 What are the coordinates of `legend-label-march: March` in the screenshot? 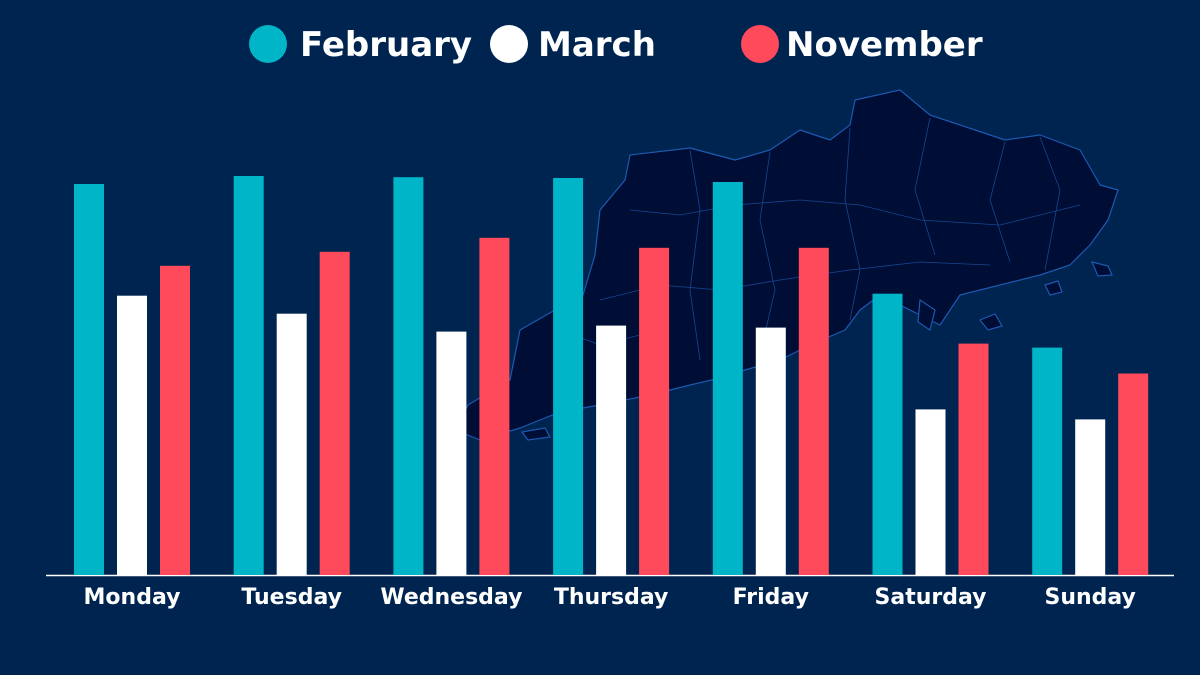 It's located at (597, 45).